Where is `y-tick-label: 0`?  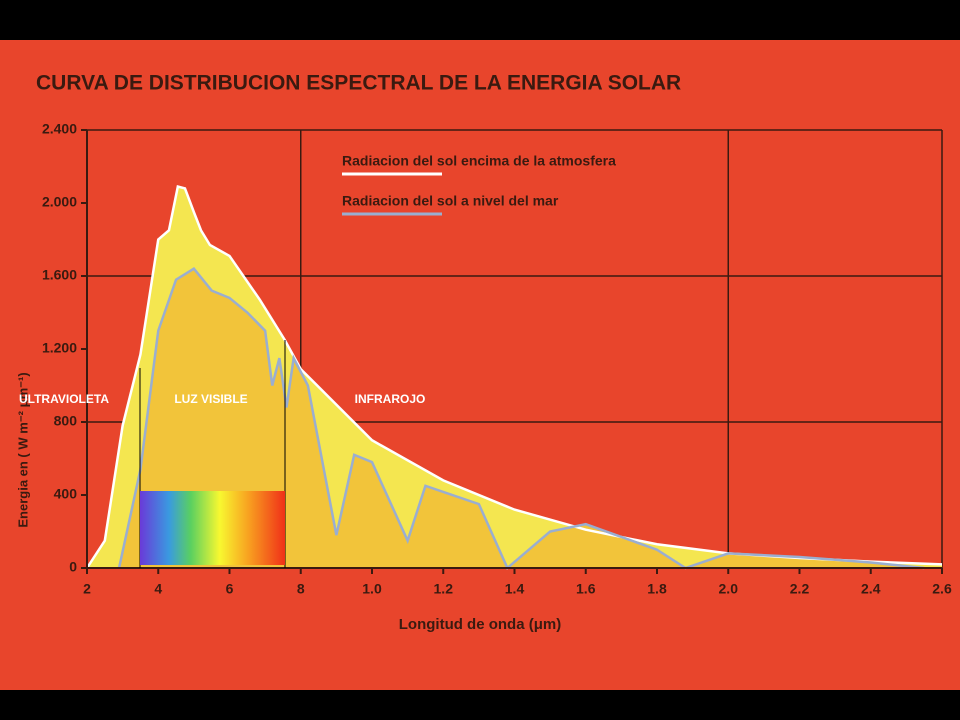 y-tick-label: 0 is located at coordinates (73, 567).